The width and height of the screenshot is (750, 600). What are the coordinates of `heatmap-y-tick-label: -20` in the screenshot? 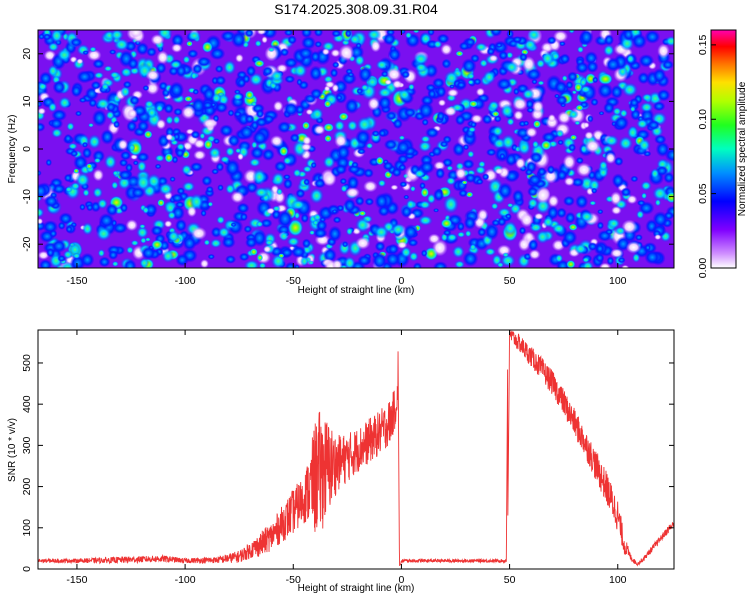 It's located at (27, 243).